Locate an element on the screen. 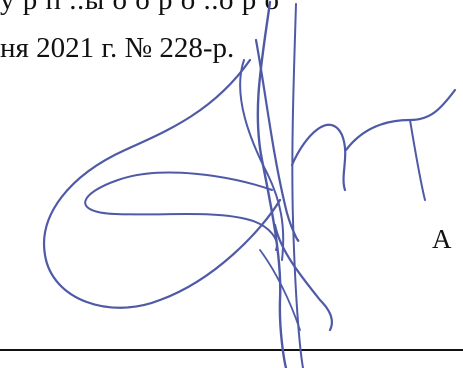 The width and height of the screenshot is (463, 368). cropped-text-line: у р п ..ы о о р о ..о р о is located at coordinates (140, 8).